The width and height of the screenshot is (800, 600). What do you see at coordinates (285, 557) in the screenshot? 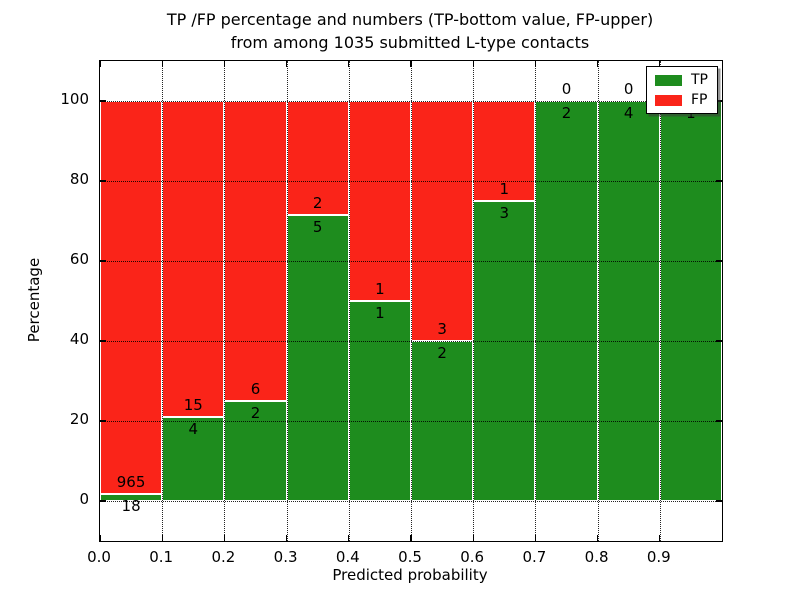
I see `x-tick-label: 0.3` at bounding box center [285, 557].